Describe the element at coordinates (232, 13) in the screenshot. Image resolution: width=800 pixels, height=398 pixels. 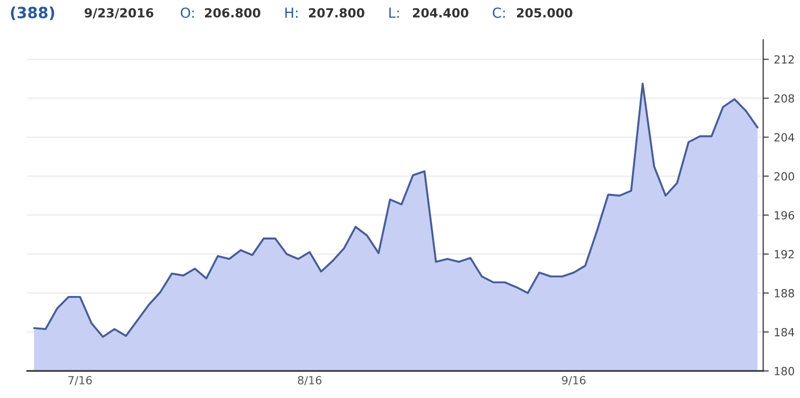
I see `text: 206.800` at that location.